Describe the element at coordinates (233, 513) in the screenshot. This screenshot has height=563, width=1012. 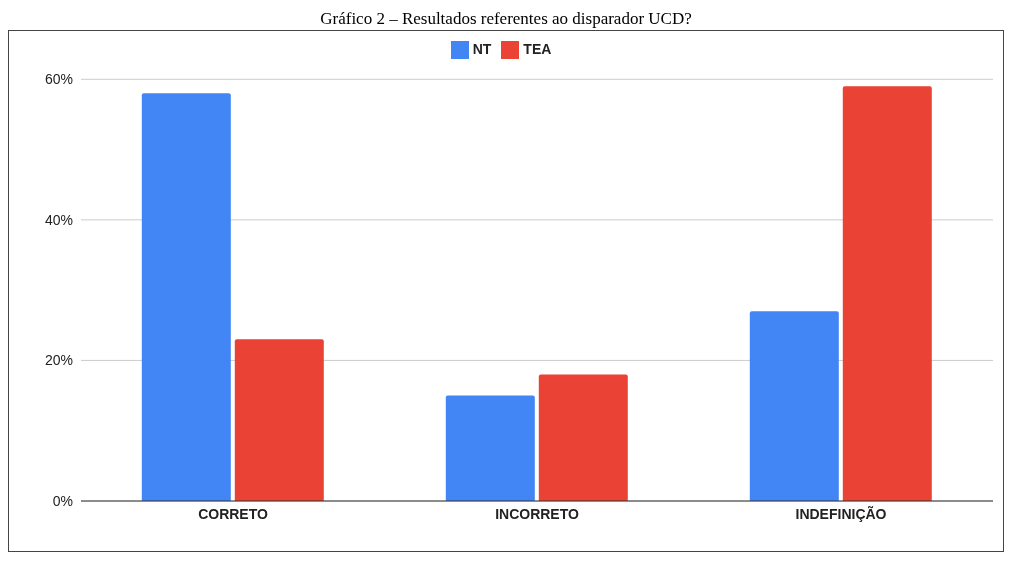
I see `x-tick-label: CORRETO` at that location.